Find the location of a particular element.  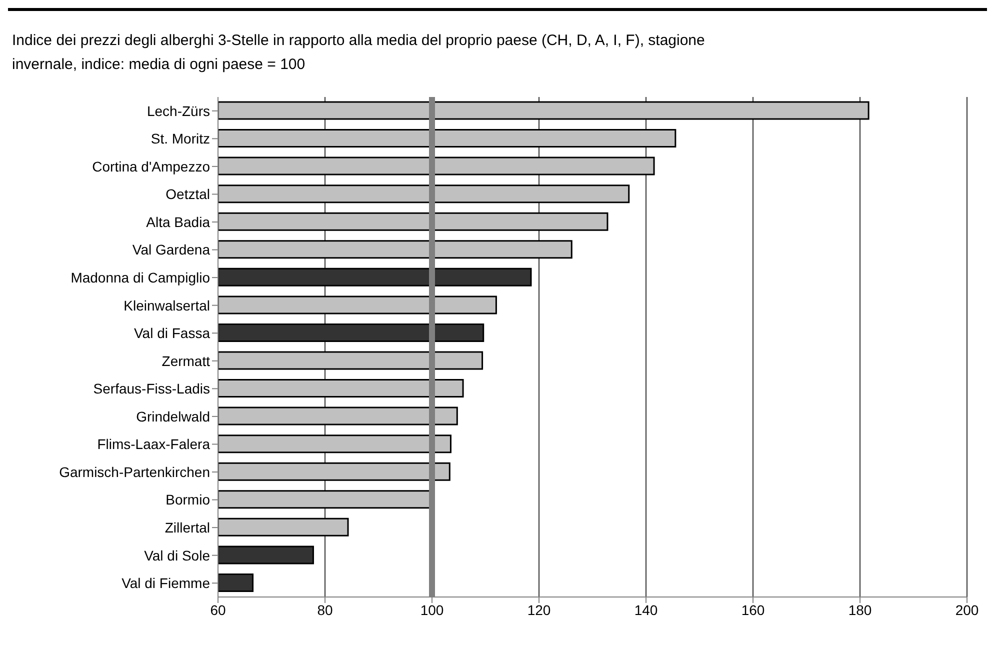

y-tick-label: St. Moritz is located at coordinates (180, 138).